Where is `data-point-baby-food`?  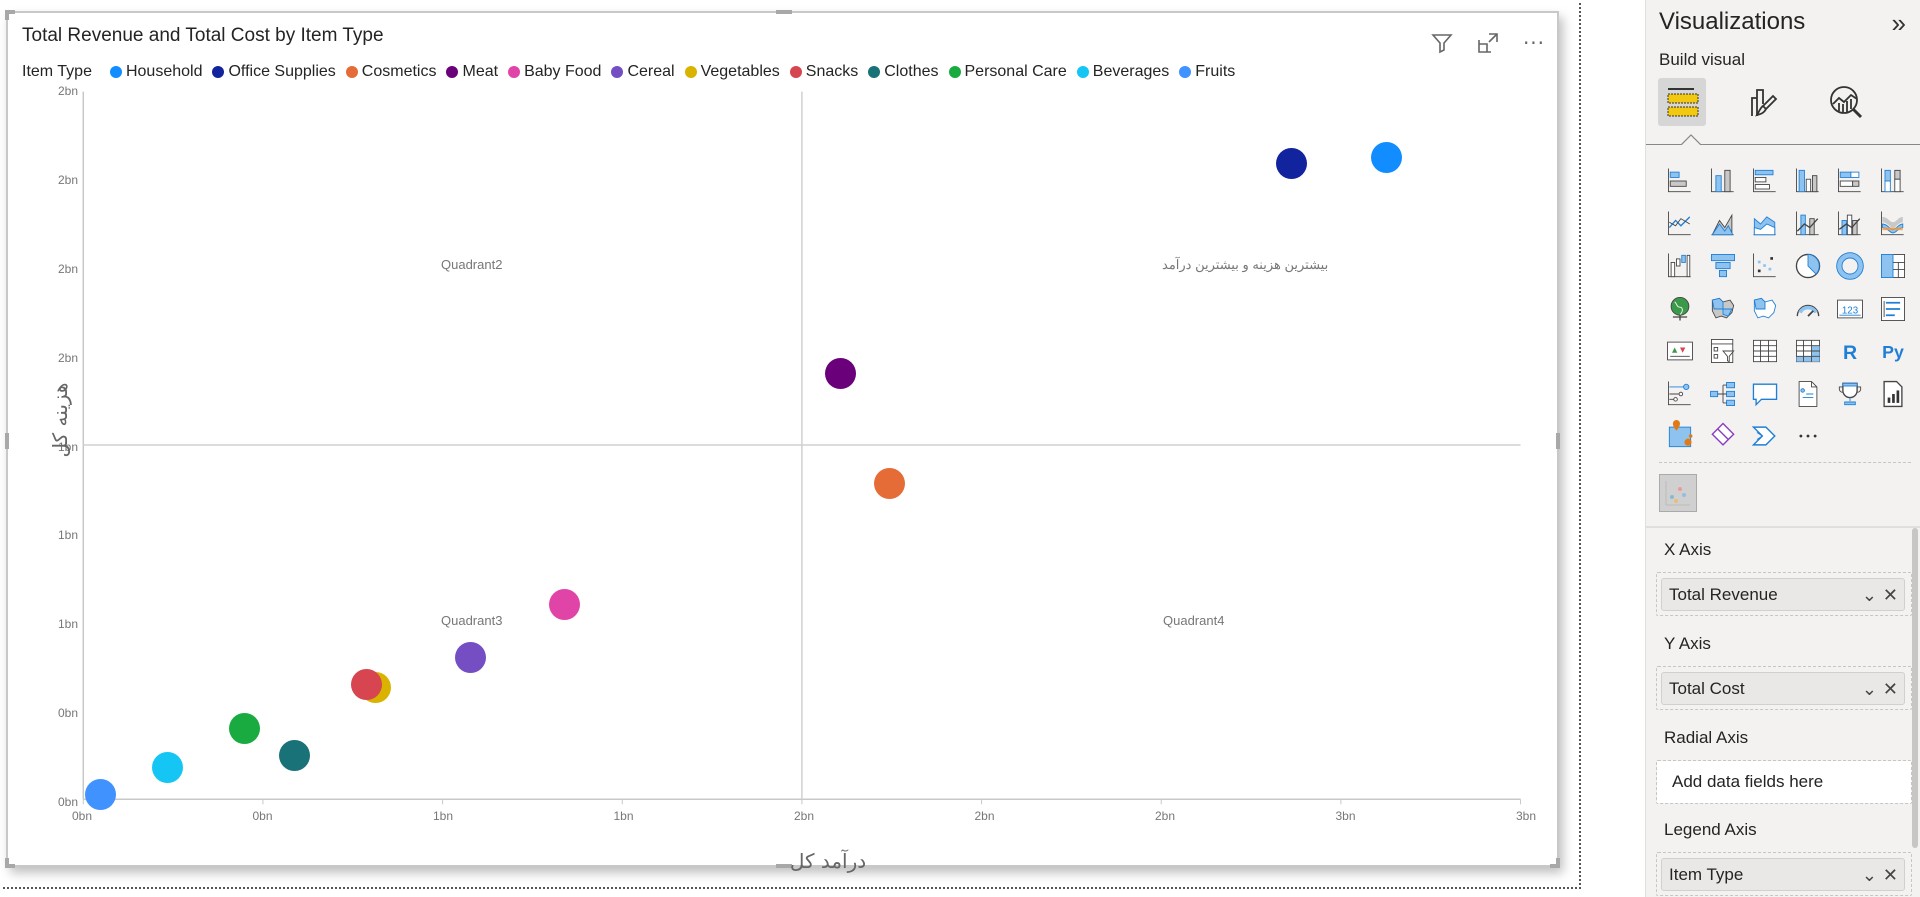
data-point-baby-food is located at coordinates (565, 604).